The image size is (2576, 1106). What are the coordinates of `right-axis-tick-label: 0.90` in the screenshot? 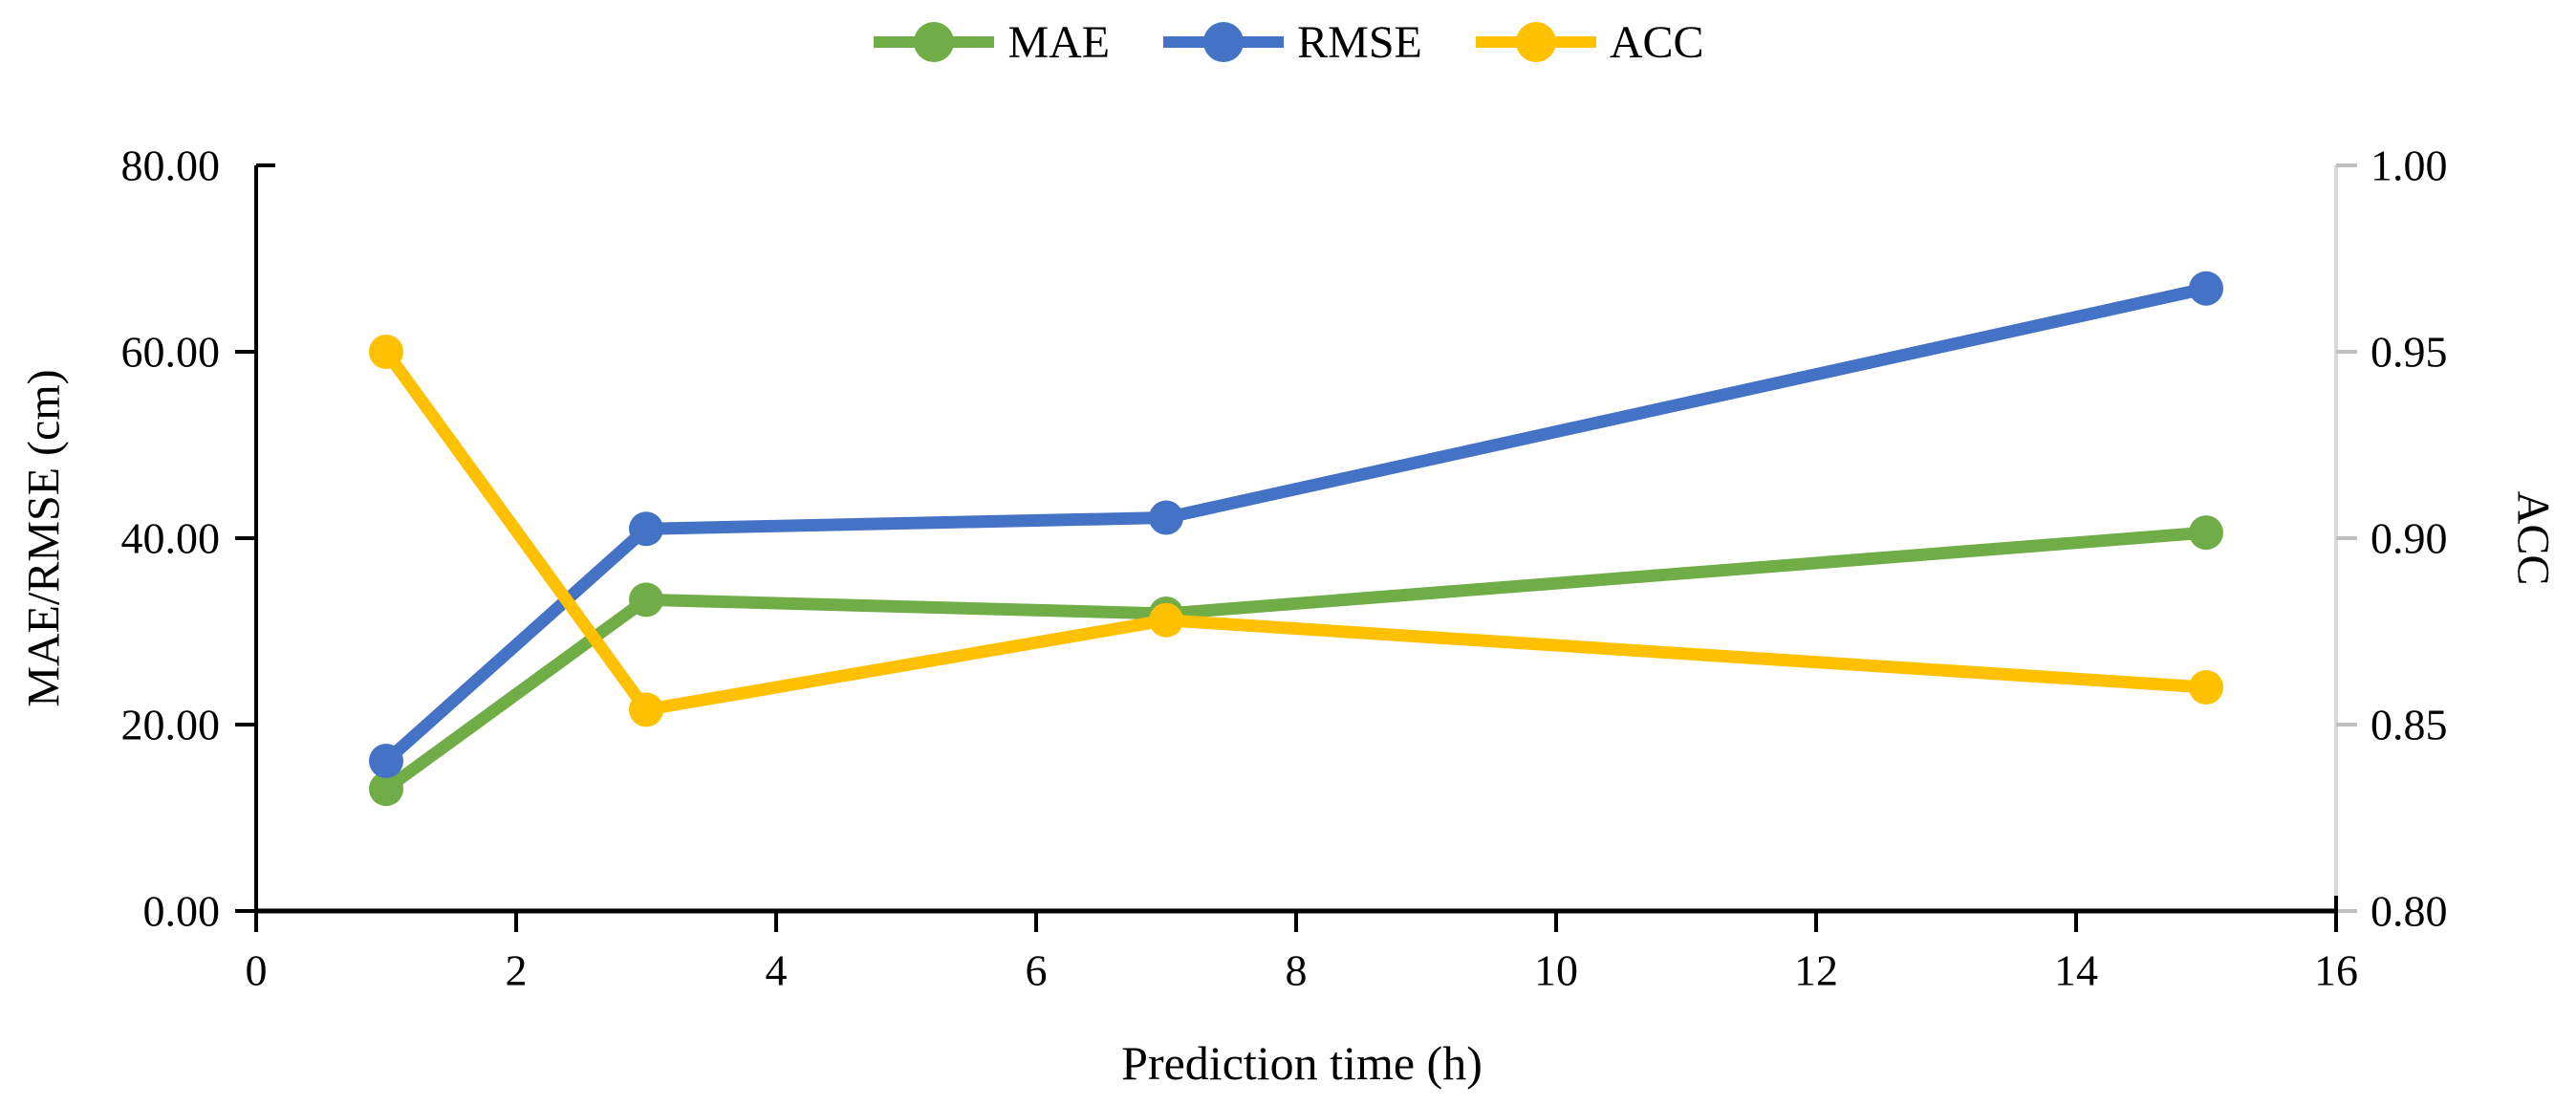 It's located at (2409, 539).